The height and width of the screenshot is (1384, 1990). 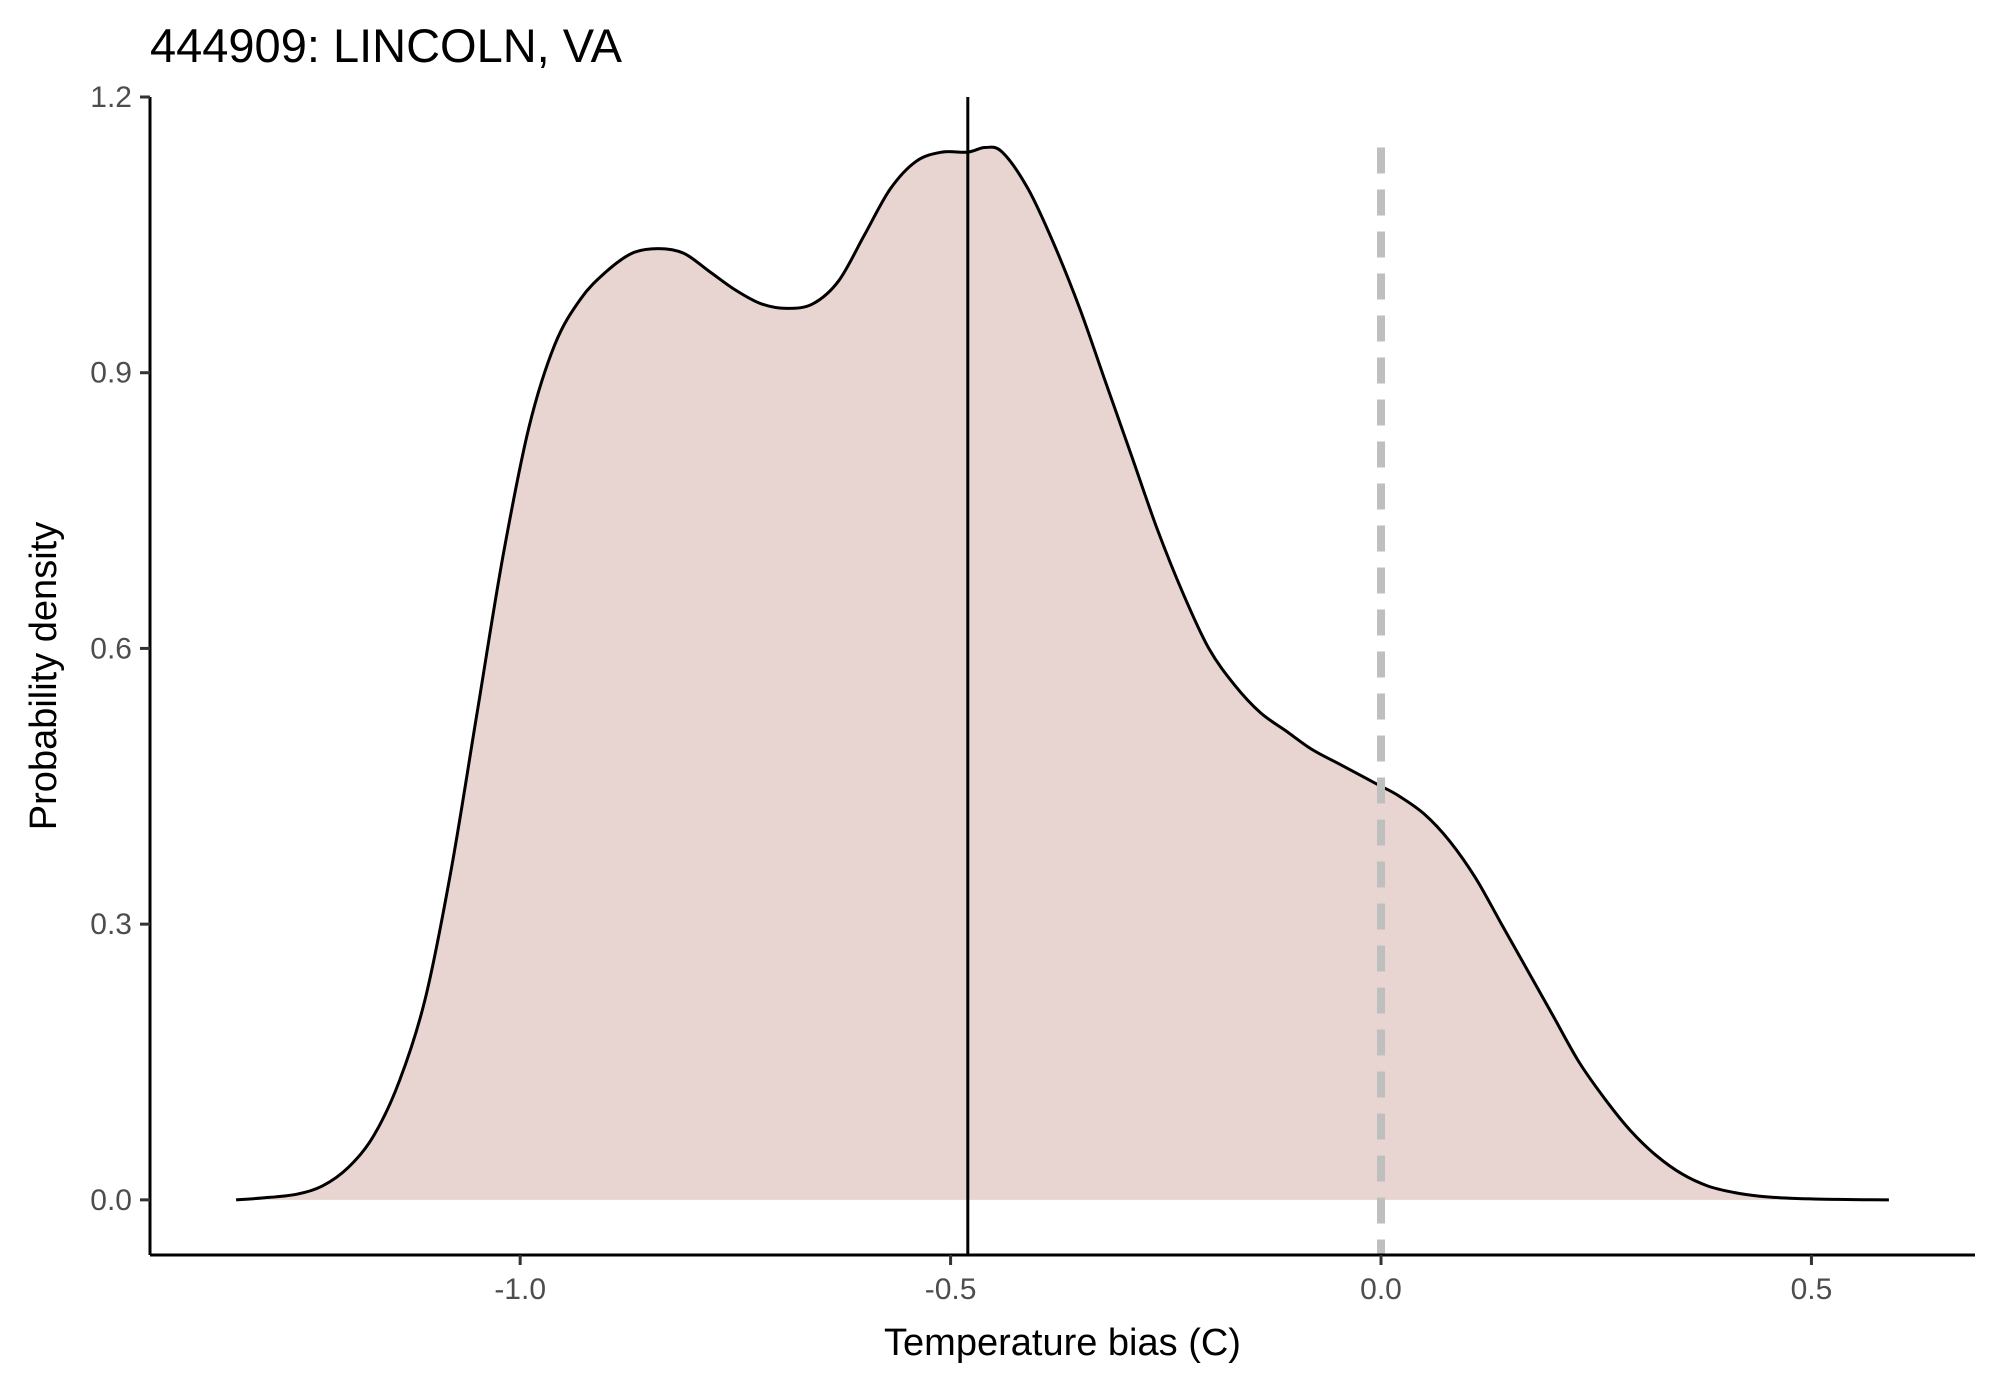 I want to click on y-tick-label: 0.0, so click(x=111, y=1200).